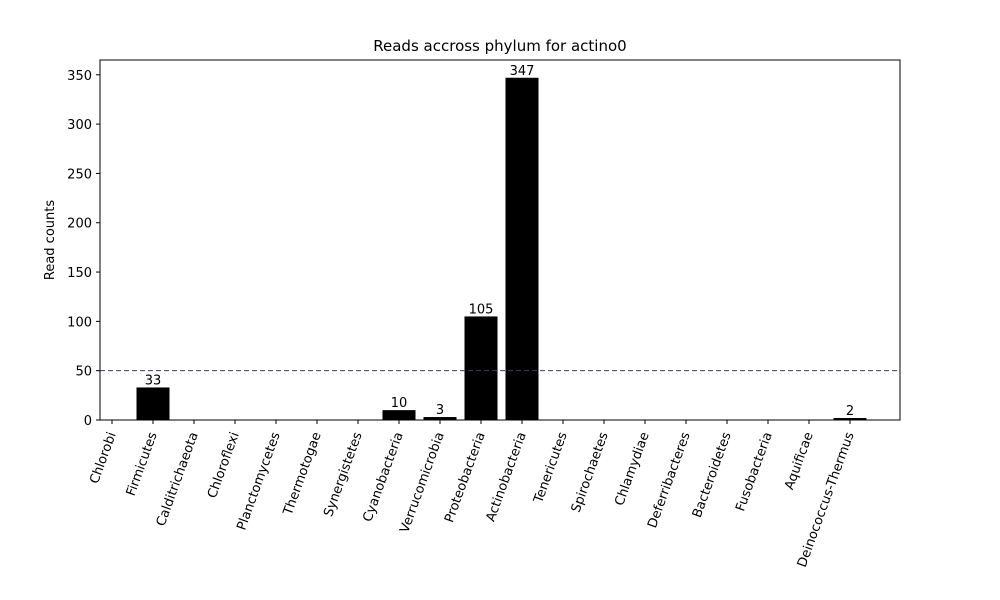 The width and height of the screenshot is (1000, 600). Describe the element at coordinates (481, 309) in the screenshot. I see `data-label-proteobacteria: 105` at that location.